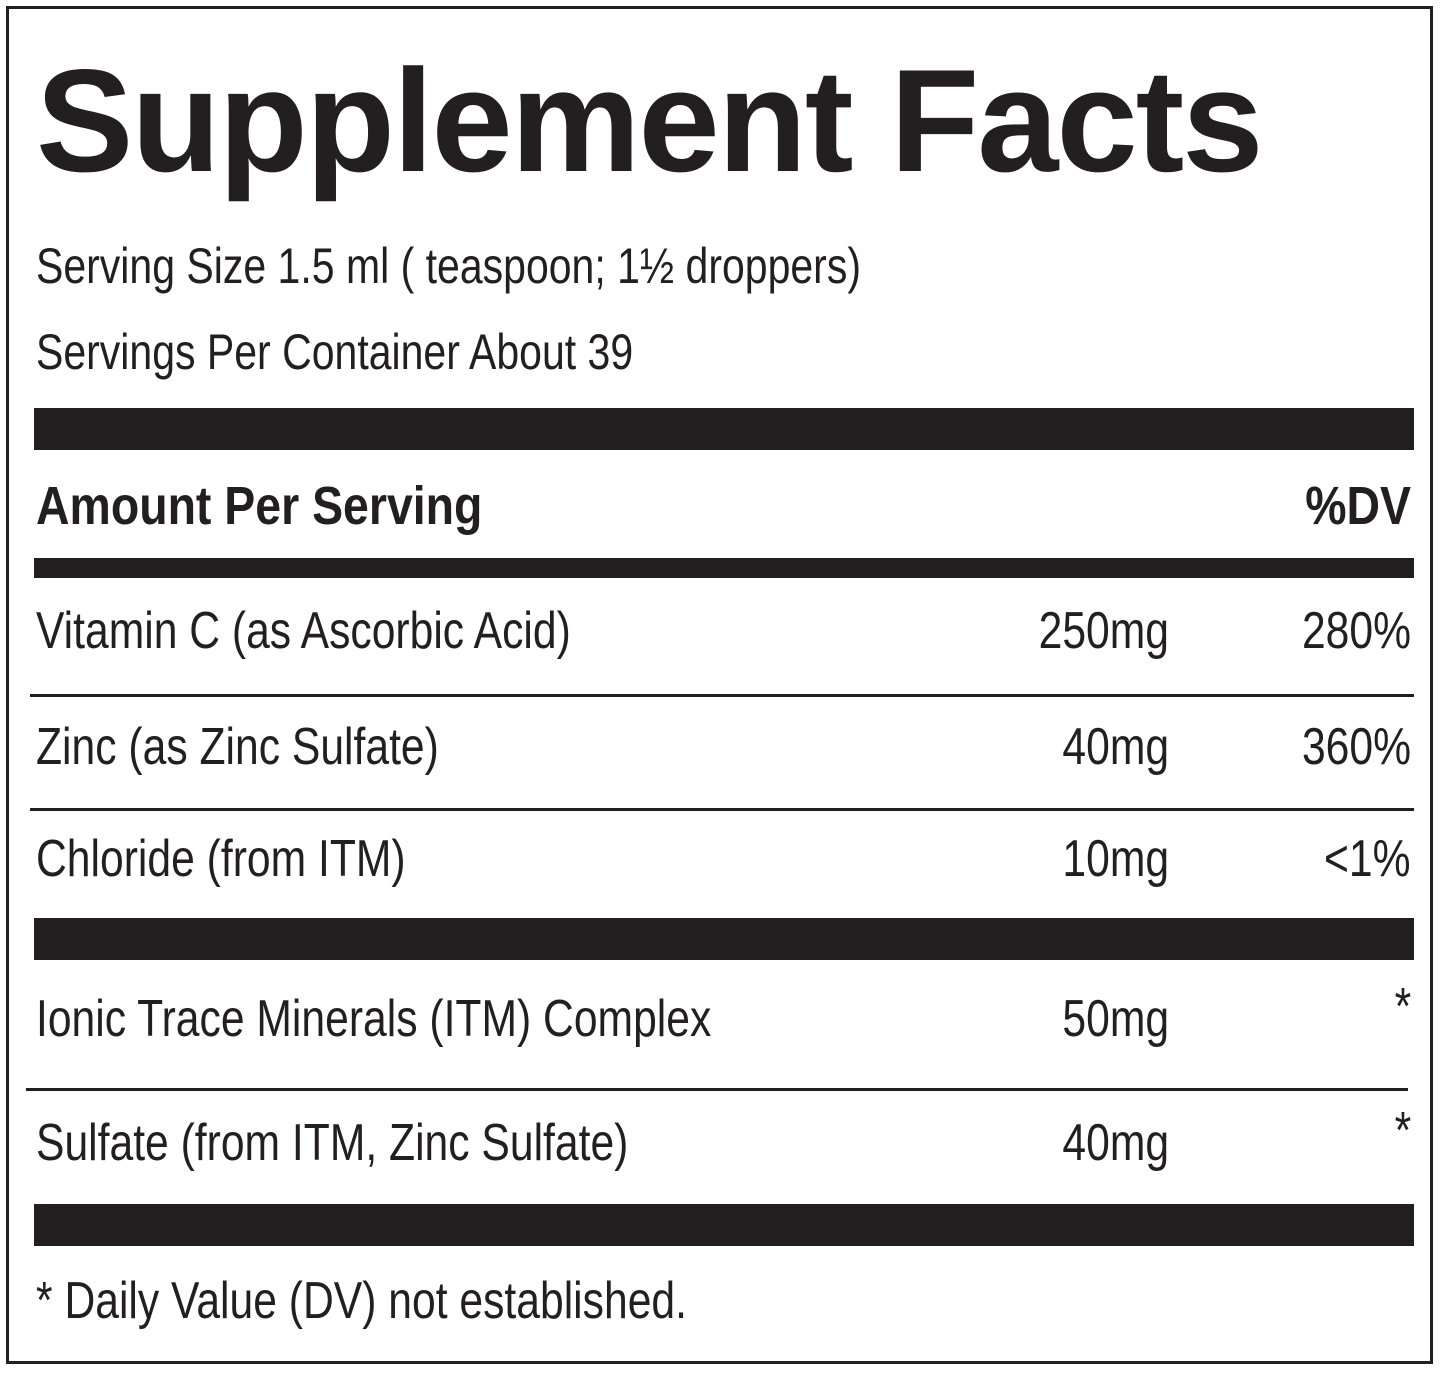 This screenshot has width=1445, height=1376. What do you see at coordinates (1115, 747) in the screenshot?
I see `nutrient-amount: 40mg` at bounding box center [1115, 747].